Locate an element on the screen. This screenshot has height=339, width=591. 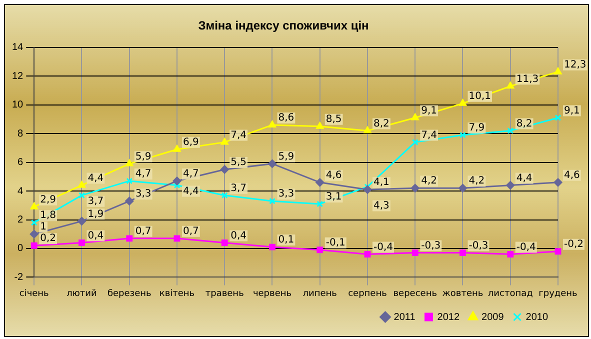
data-label: 4,1 is located at coordinates (382, 182).